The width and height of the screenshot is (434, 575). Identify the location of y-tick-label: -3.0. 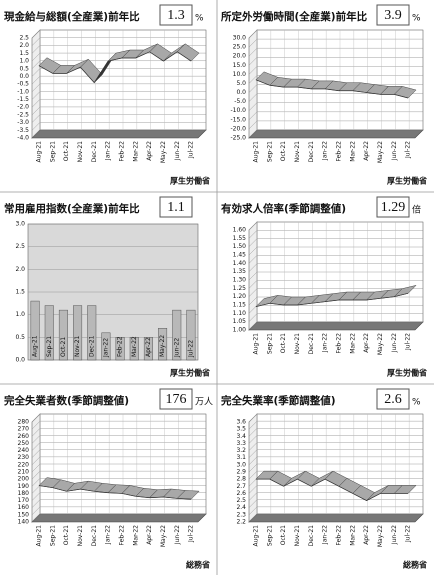
(23, 122).